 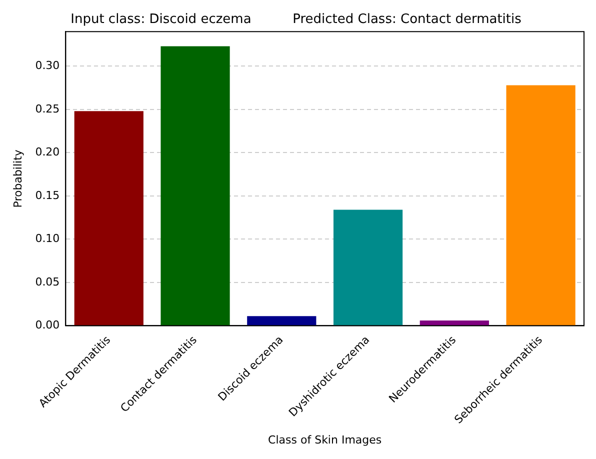 I want to click on y-tick-label: 0.15, so click(x=47, y=195).